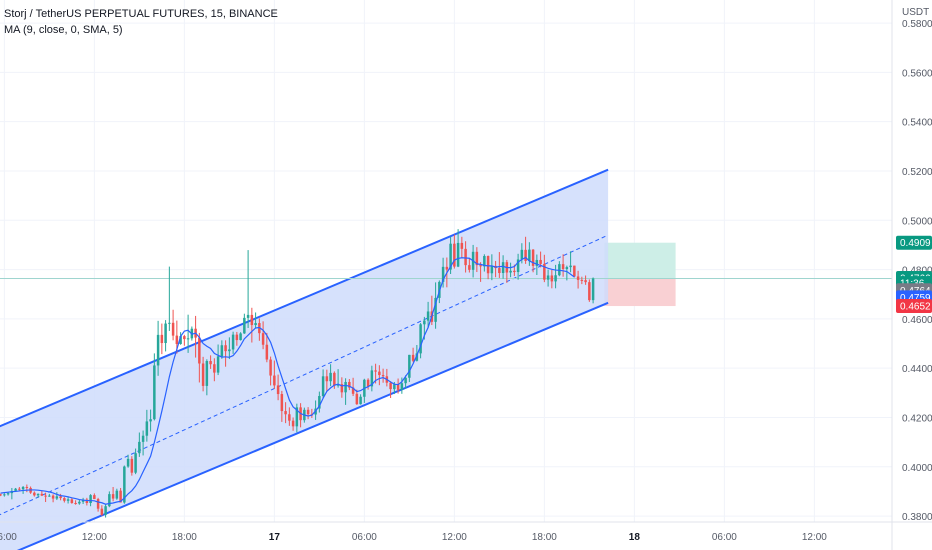 Image resolution: width=932 pixels, height=550 pixels. I want to click on price-tick-label: 0.4600, so click(917, 320).